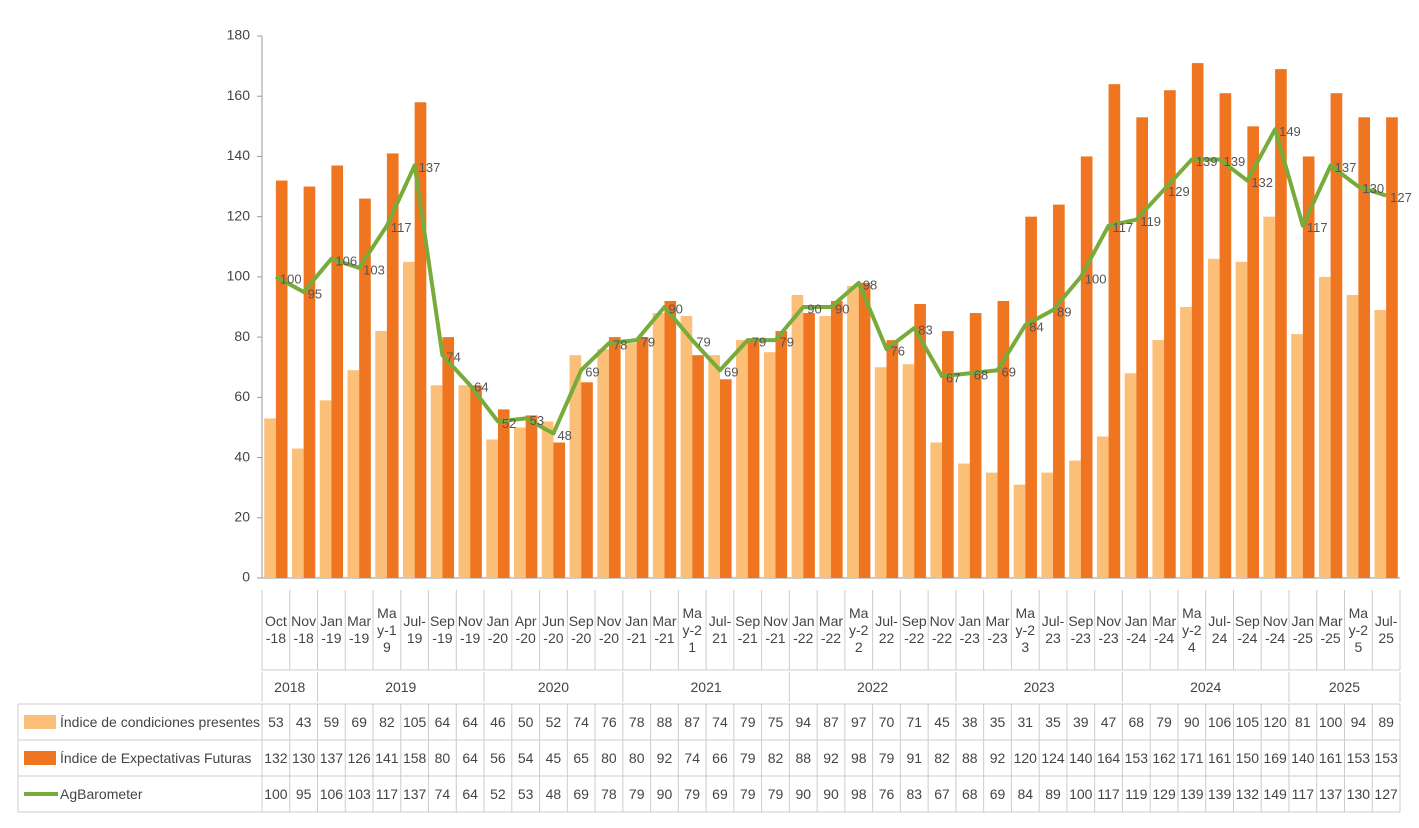 The height and width of the screenshot is (828, 1419). Describe the element at coordinates (1053, 757) in the screenshot. I see `table-value: 124` at that location.